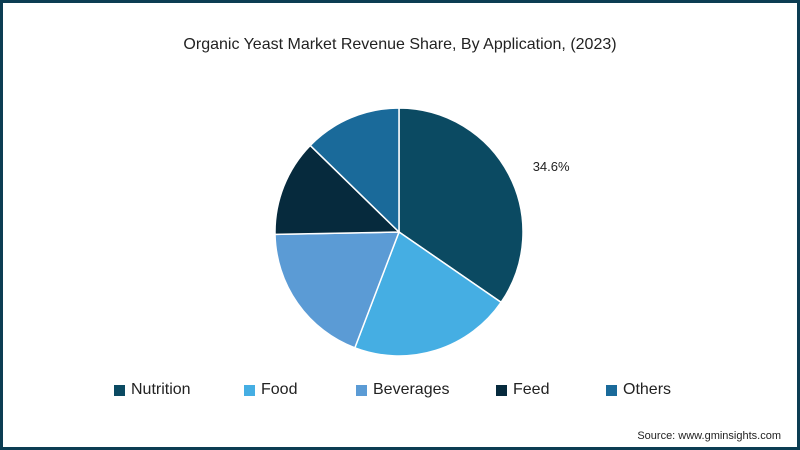 The width and height of the screenshot is (800, 450). Describe the element at coordinates (428, 293) in the screenshot. I see `pie-slice-food` at that location.